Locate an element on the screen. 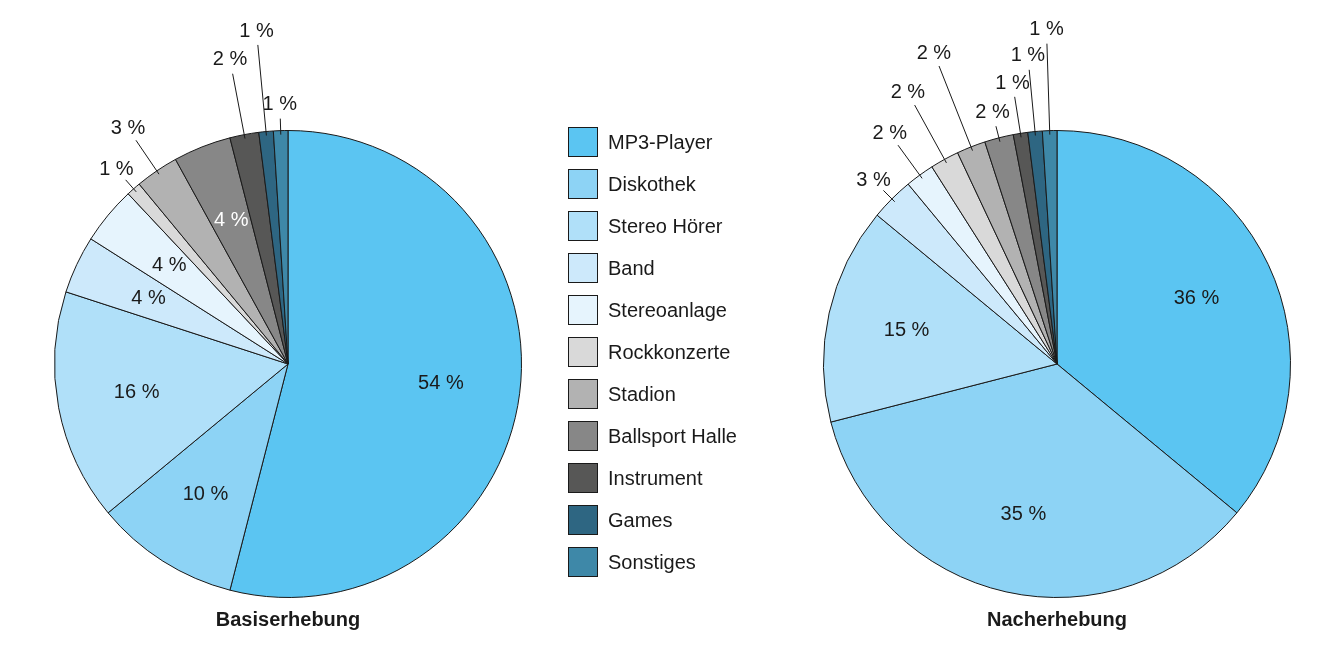 This screenshot has width=1330, height=655. legend-label: Stereoanlage is located at coordinates (667, 310).